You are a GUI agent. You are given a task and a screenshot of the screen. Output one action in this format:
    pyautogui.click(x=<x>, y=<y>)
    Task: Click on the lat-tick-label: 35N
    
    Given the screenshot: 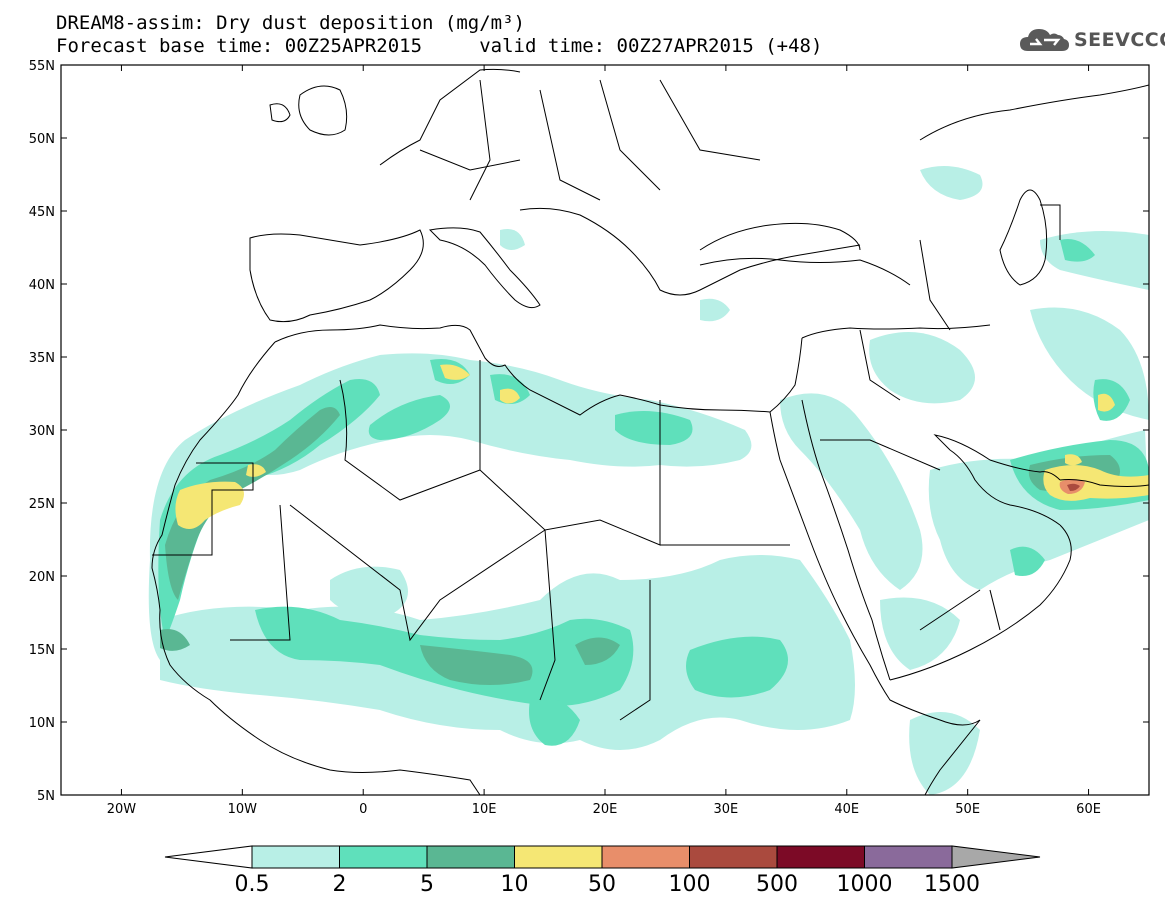 What is the action you would take?
    pyautogui.click(x=42, y=358)
    